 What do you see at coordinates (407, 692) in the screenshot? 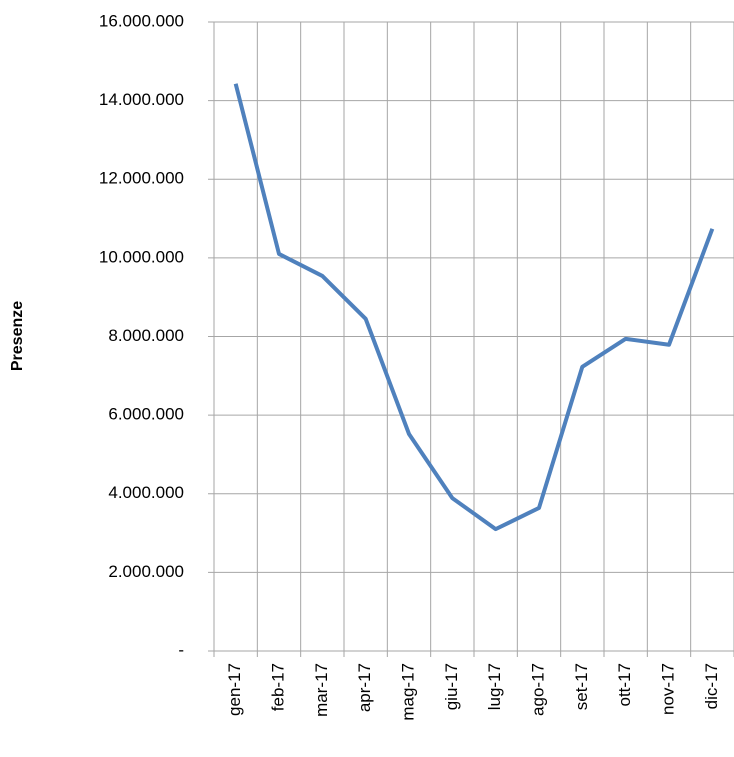
I see `x-tick-label: mag-17` at bounding box center [407, 692].